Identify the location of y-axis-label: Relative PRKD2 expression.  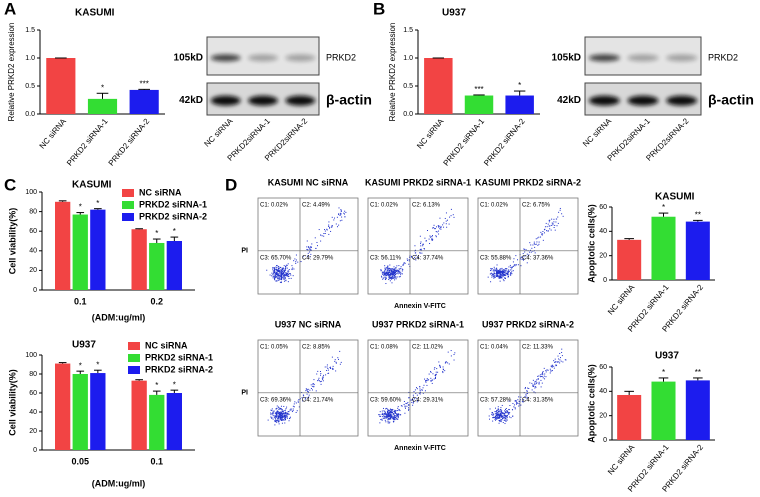
(11, 72).